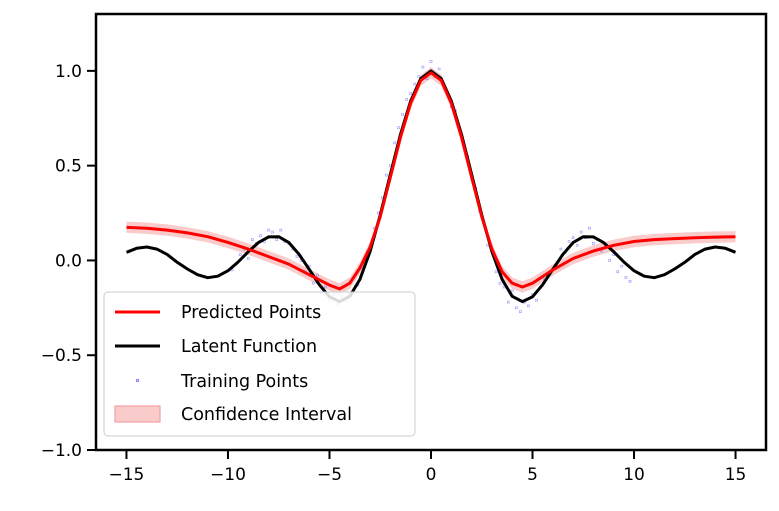  What do you see at coordinates (244, 382) in the screenshot?
I see `legend-label-training: Training Points` at bounding box center [244, 382].